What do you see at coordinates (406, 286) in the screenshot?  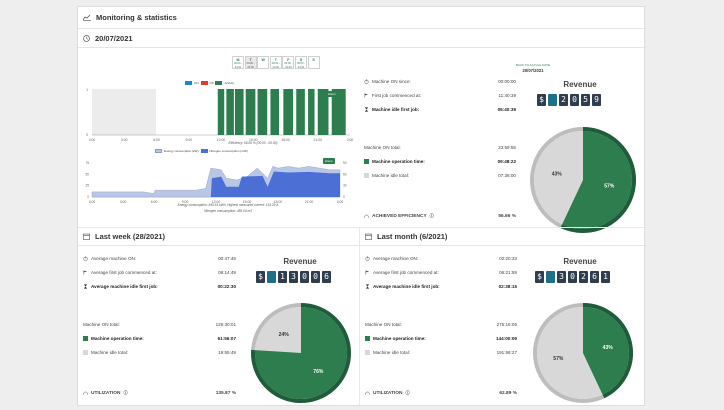 I see `stat-label: Average machine idle first job:` at bounding box center [406, 286].